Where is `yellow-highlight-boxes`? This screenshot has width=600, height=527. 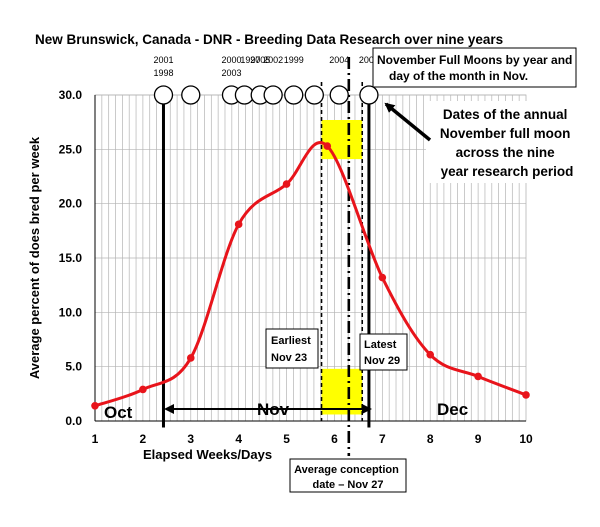
yellow-highlight-boxes is located at coordinates (342, 267).